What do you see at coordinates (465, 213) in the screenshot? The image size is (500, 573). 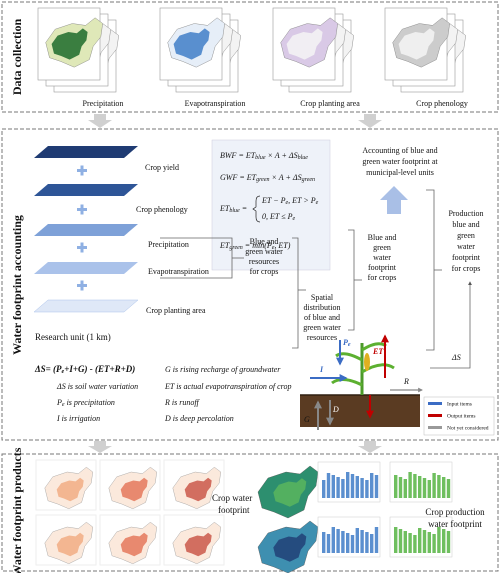 I see `text-line: Production` at bounding box center [465, 213].